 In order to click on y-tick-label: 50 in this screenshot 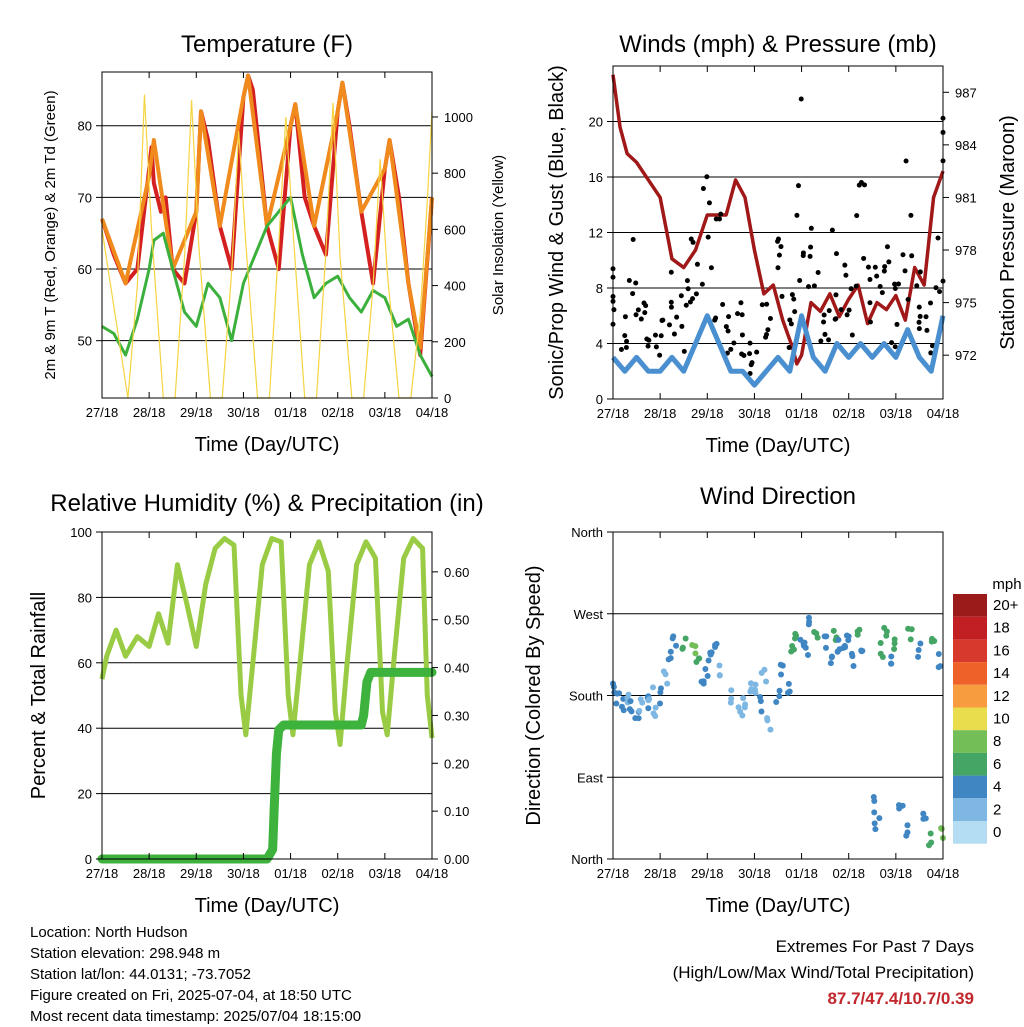, I will do `click(85, 341)`.